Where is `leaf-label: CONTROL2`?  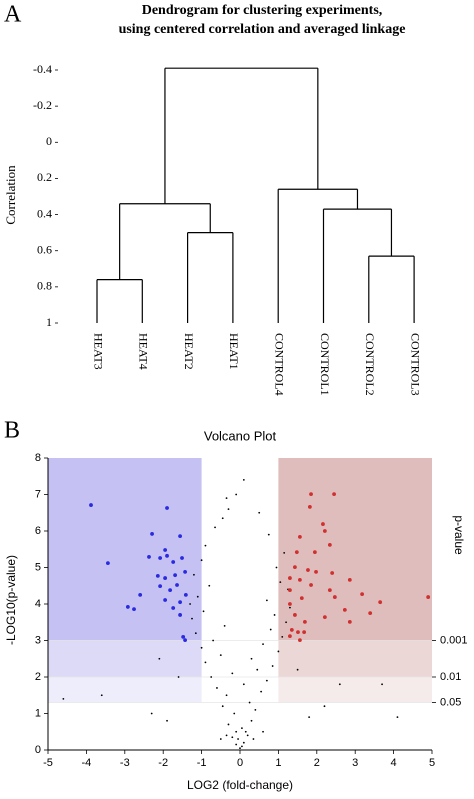
leaf-label: CONTROL2 is located at coordinates (370, 364).